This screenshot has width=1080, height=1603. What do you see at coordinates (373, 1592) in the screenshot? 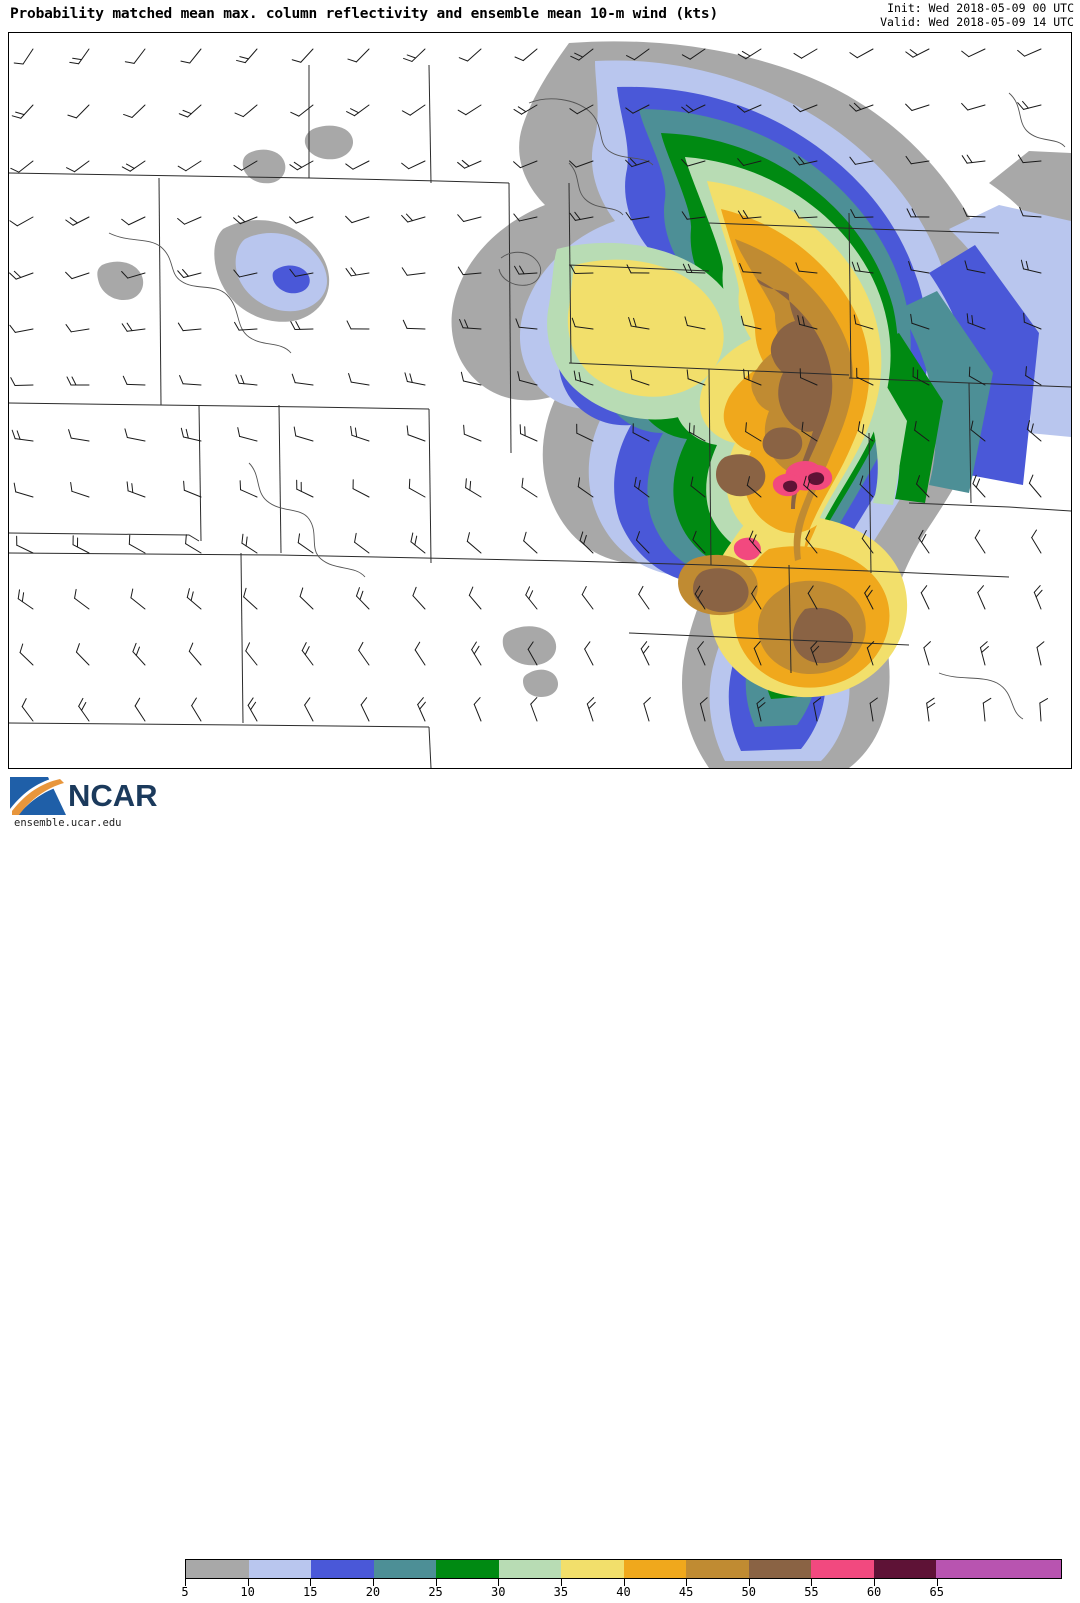
I see `colorbar-tick-label: 20` at bounding box center [373, 1592].